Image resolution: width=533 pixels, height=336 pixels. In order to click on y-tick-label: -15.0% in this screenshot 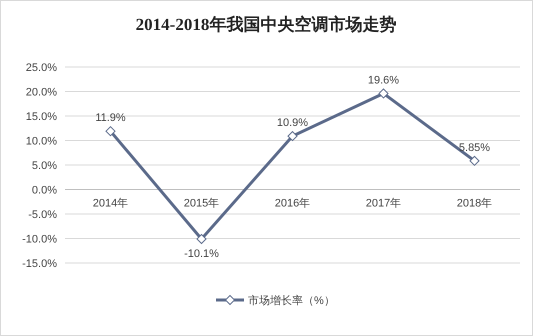, I will do `click(40, 264)`.